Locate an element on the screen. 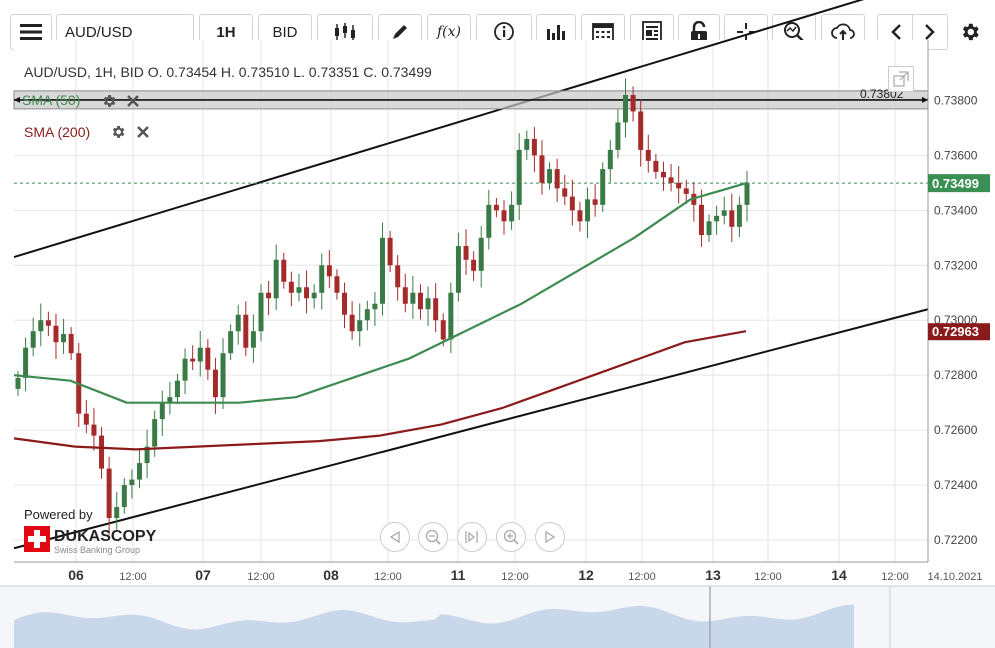  sma200-label: SMA (200) is located at coordinates (57, 132).